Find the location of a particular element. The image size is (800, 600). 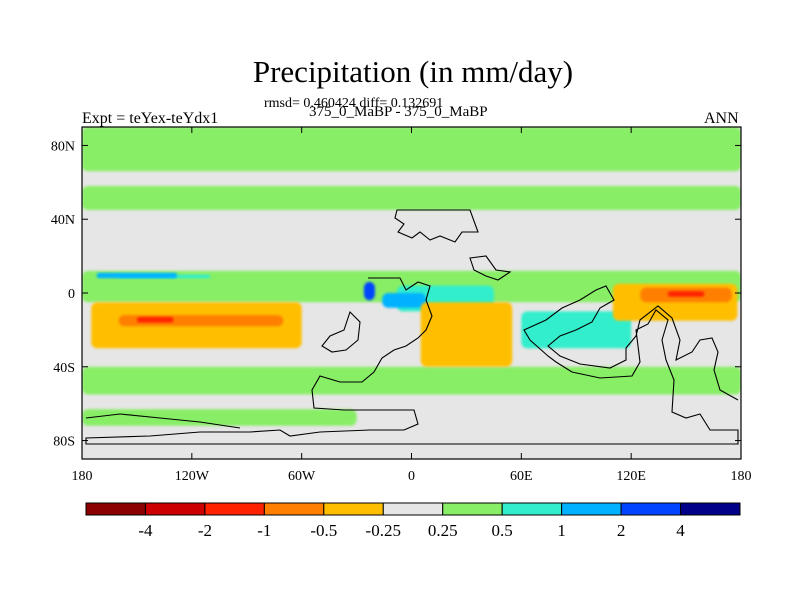

southern-outline is located at coordinates (163, 421).